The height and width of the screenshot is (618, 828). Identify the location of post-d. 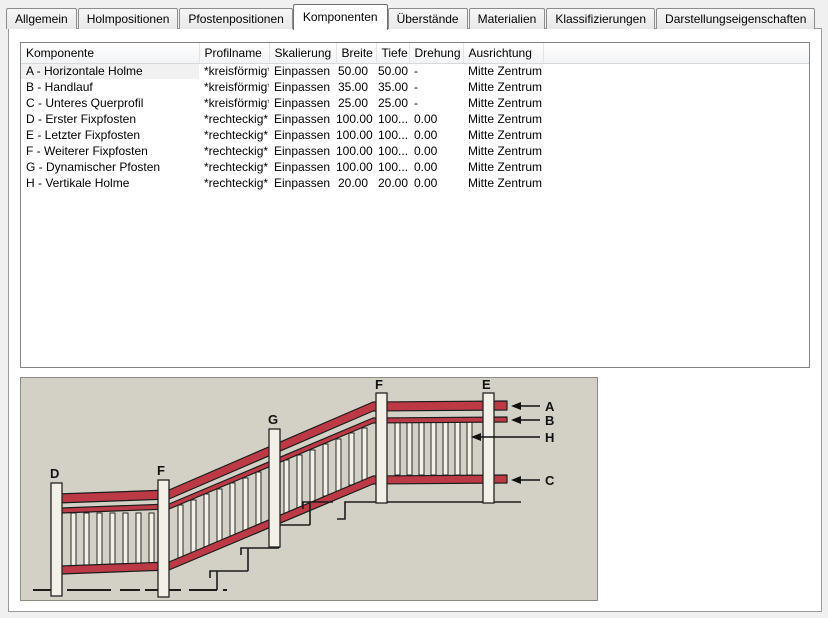
(56, 539).